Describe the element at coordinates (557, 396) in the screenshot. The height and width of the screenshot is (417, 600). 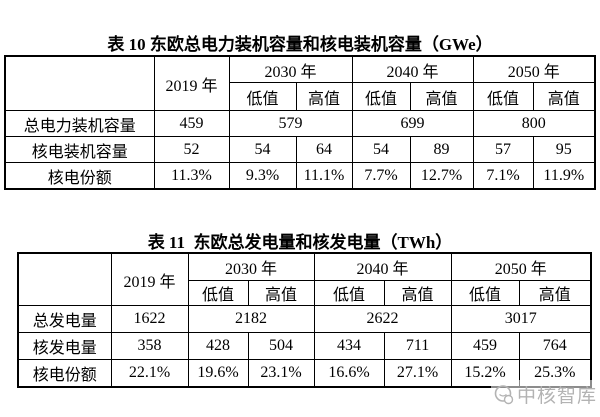
I see `watermark-text: 中核智库` at that location.